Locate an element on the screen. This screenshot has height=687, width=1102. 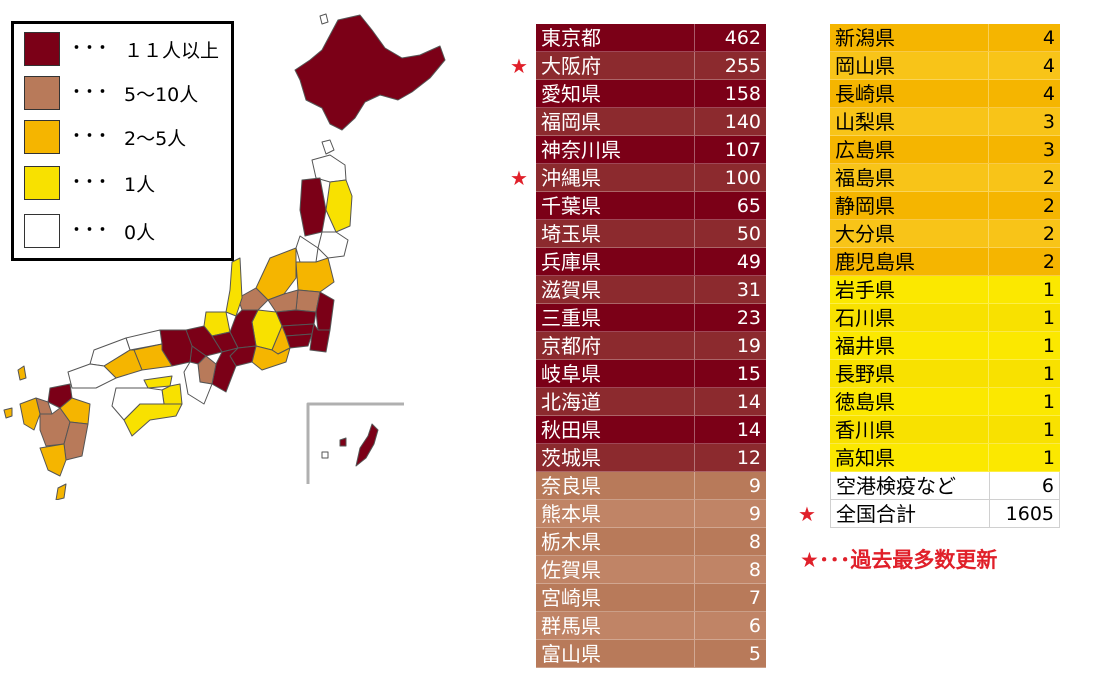
map-region-fukushima is located at coordinates (315, 275).